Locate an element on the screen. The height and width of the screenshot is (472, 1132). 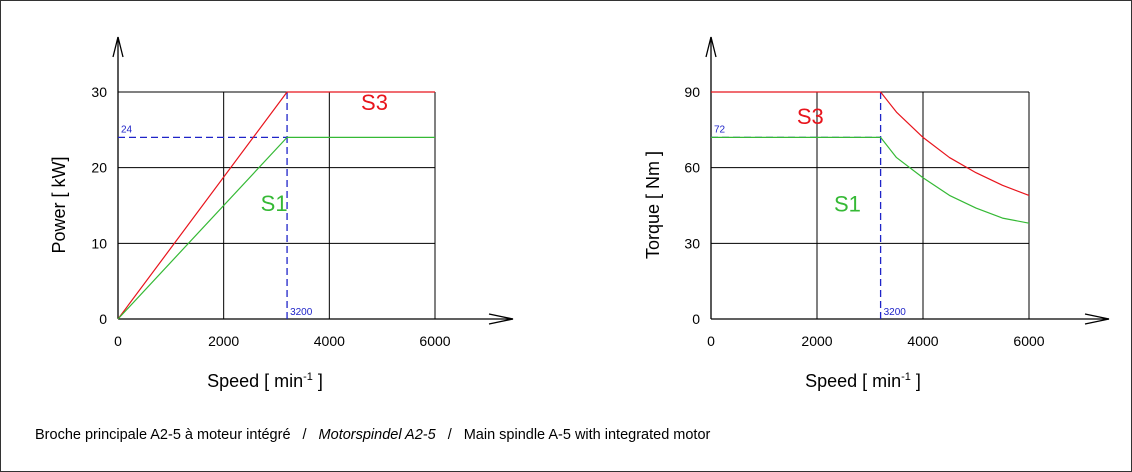
value-marker-label: 24 is located at coordinates (127, 129).